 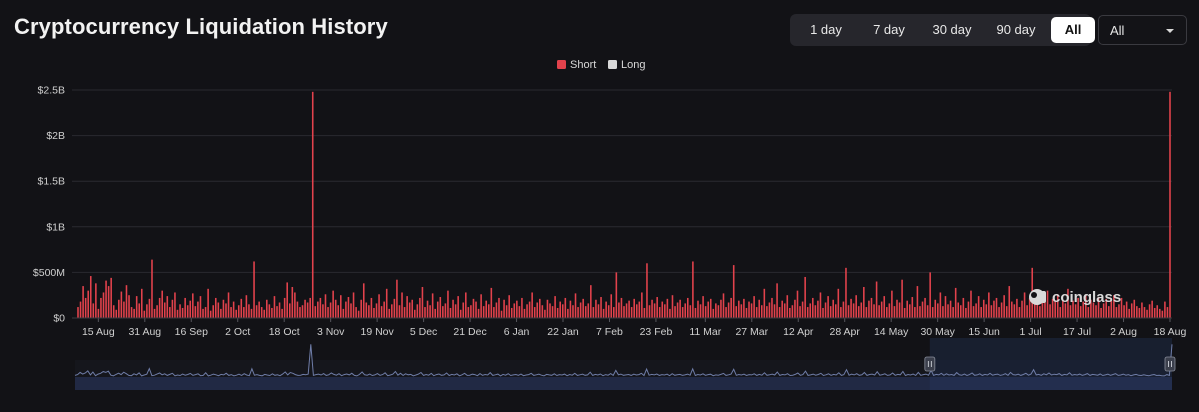 What do you see at coordinates (583, 65) in the screenshot?
I see `legend-short-label: Short` at bounding box center [583, 65].